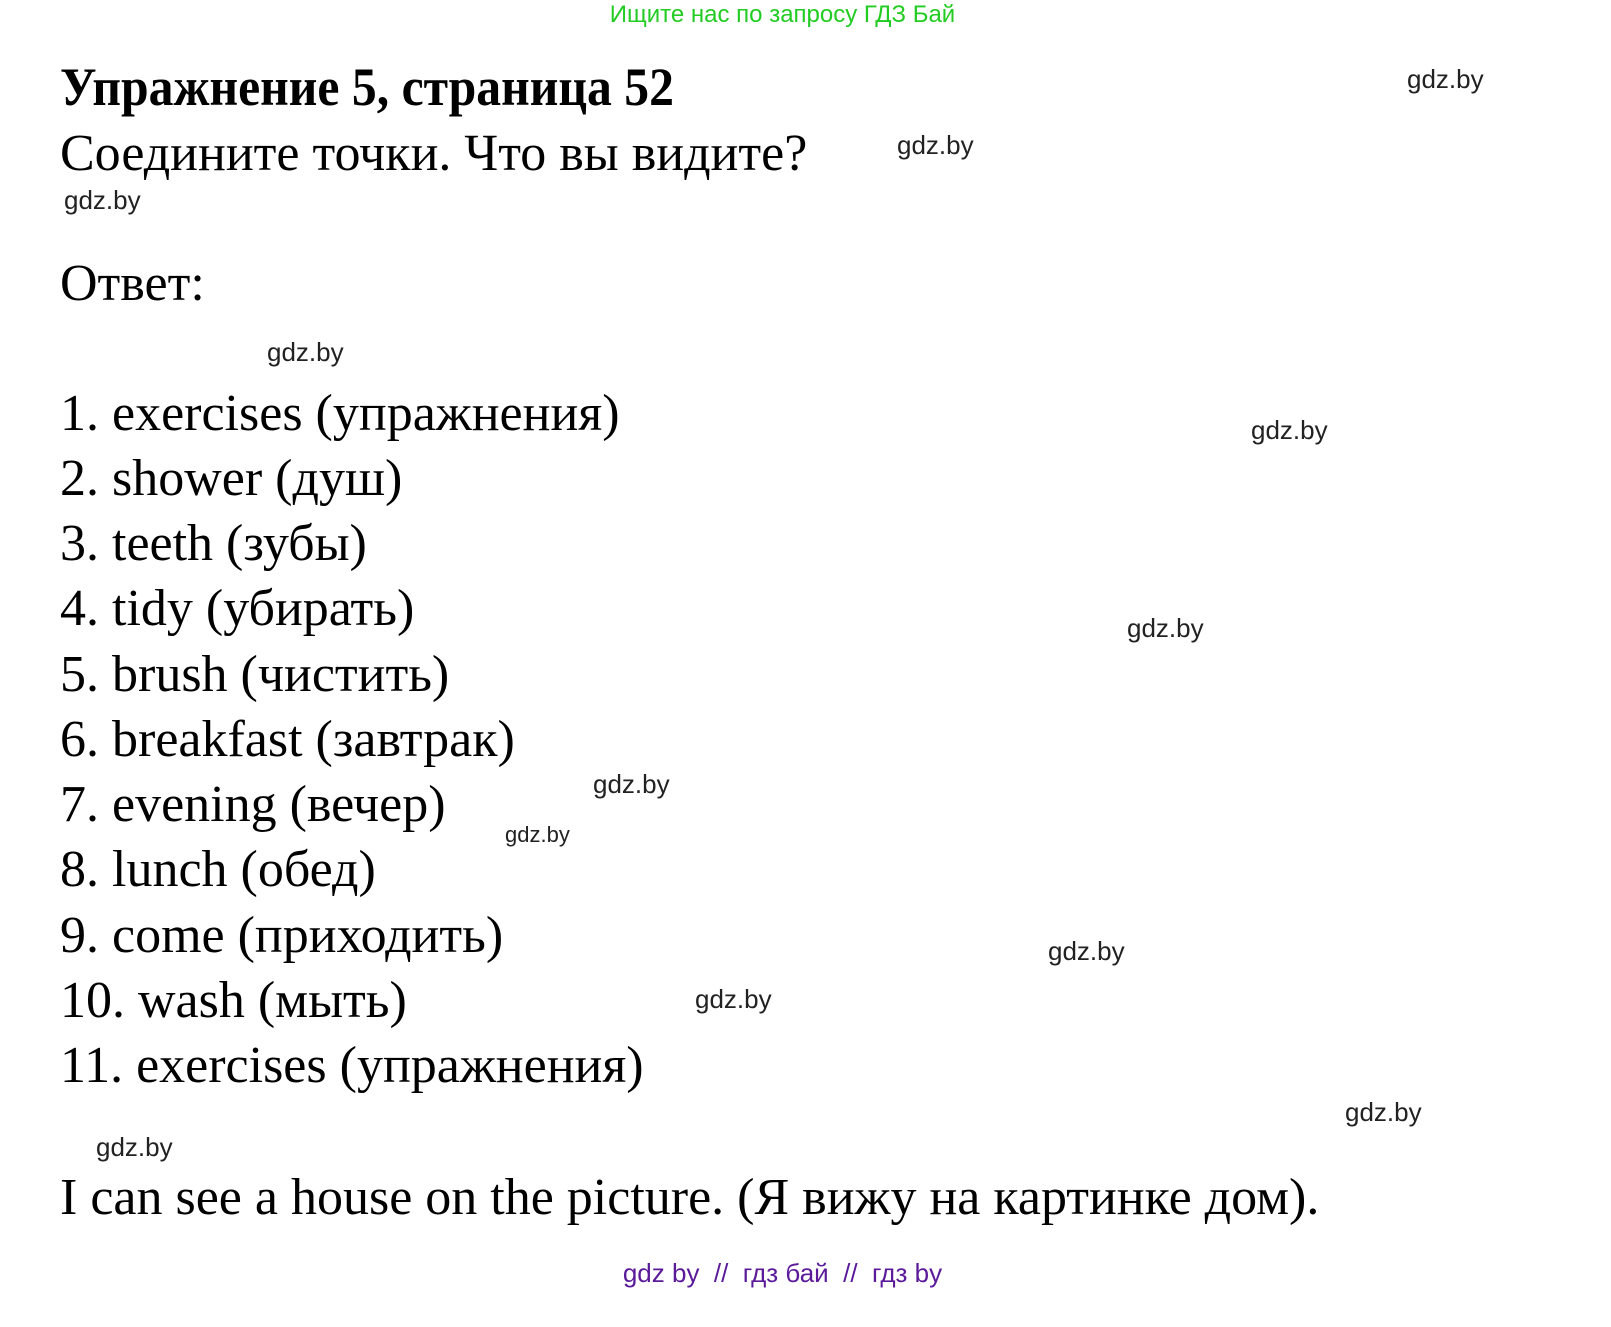 This screenshot has width=1611, height=1327. What do you see at coordinates (231, 478) in the screenshot?
I see `answer-item: 2. shower (душ)` at bounding box center [231, 478].